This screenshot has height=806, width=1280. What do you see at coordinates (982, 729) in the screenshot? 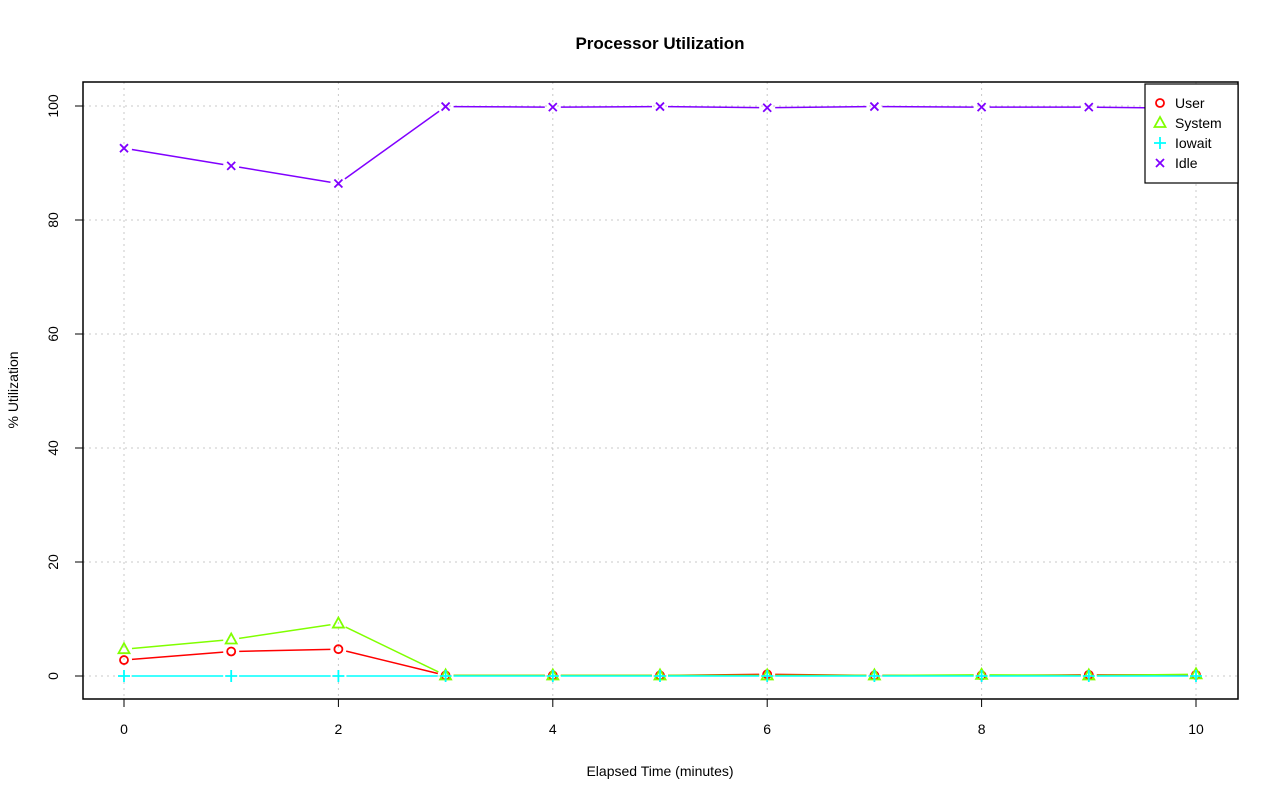
I see `x-tick-label: 8` at bounding box center [982, 729].